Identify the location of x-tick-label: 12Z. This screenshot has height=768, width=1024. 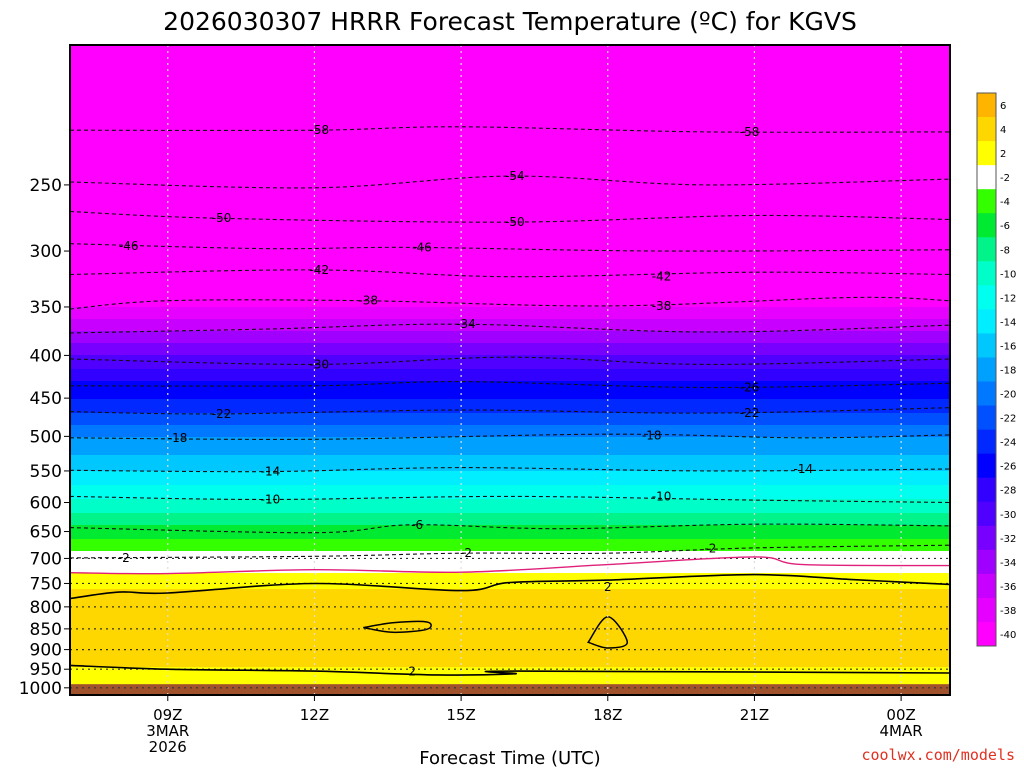
(314, 715).